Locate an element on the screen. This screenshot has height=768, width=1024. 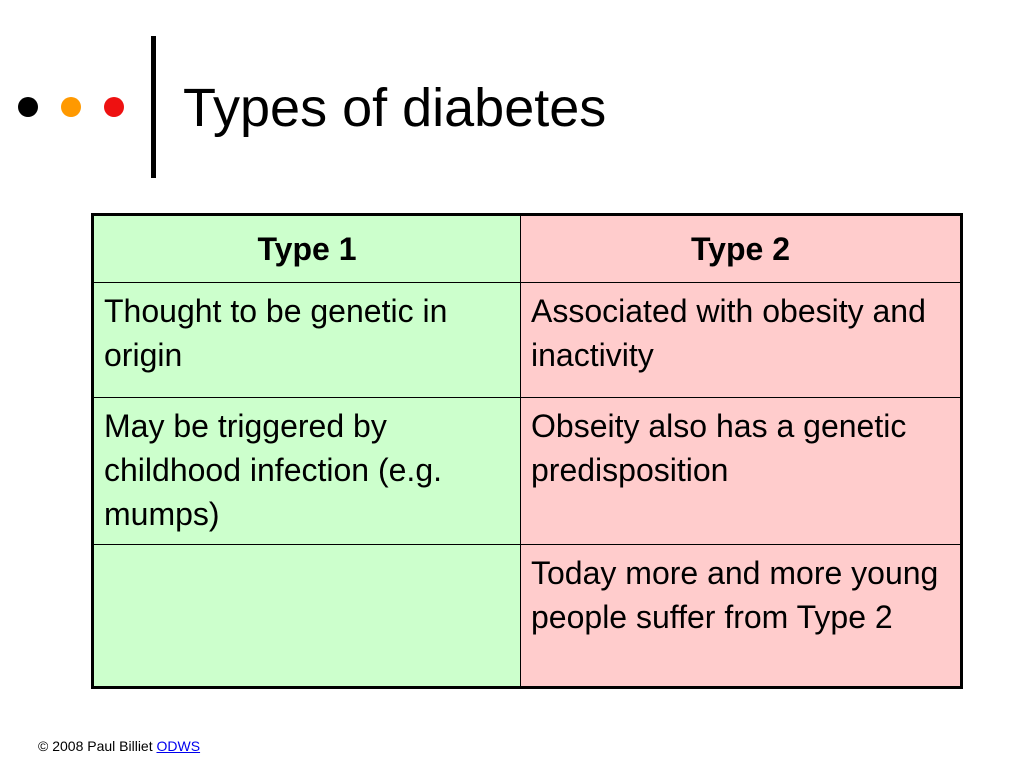
table-header-row: Type 1 Type 2 is located at coordinates (527, 248).